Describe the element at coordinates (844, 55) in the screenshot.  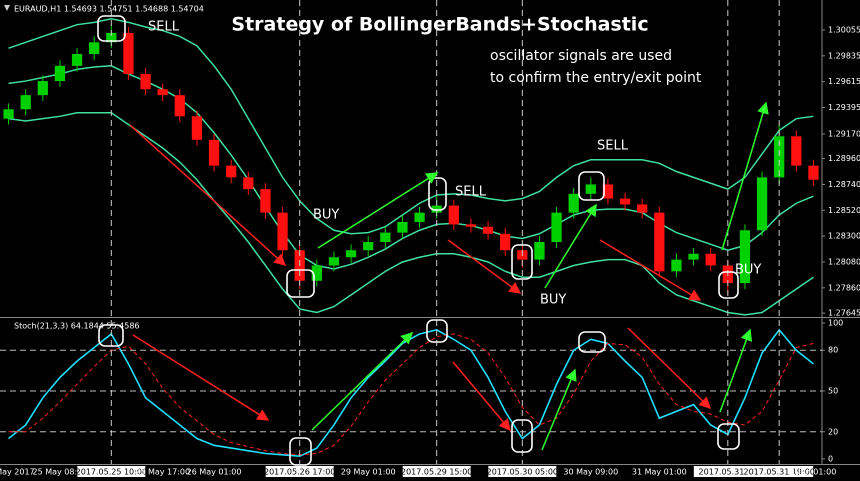
I see `y-tick-label: 1.29835` at that location.